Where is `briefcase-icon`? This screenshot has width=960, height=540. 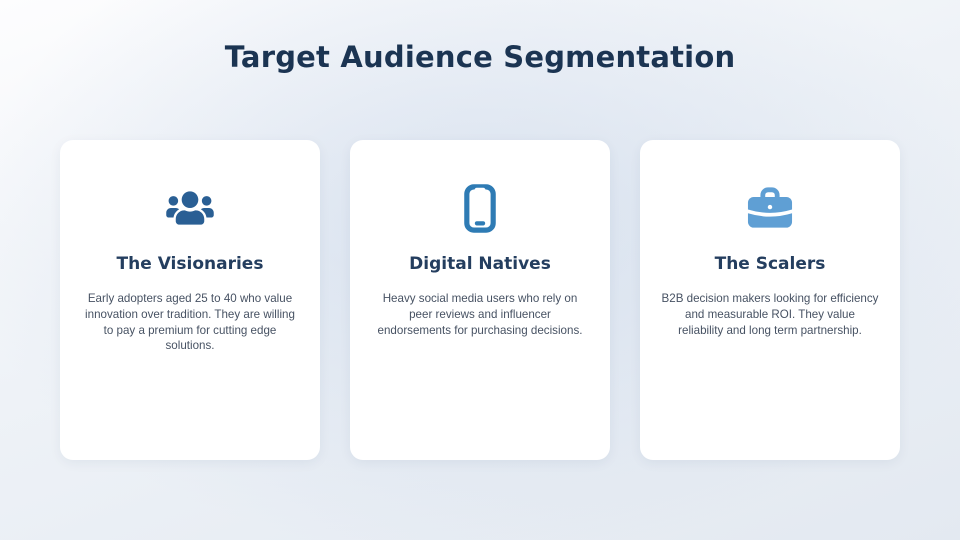
briefcase-icon is located at coordinates (770, 207).